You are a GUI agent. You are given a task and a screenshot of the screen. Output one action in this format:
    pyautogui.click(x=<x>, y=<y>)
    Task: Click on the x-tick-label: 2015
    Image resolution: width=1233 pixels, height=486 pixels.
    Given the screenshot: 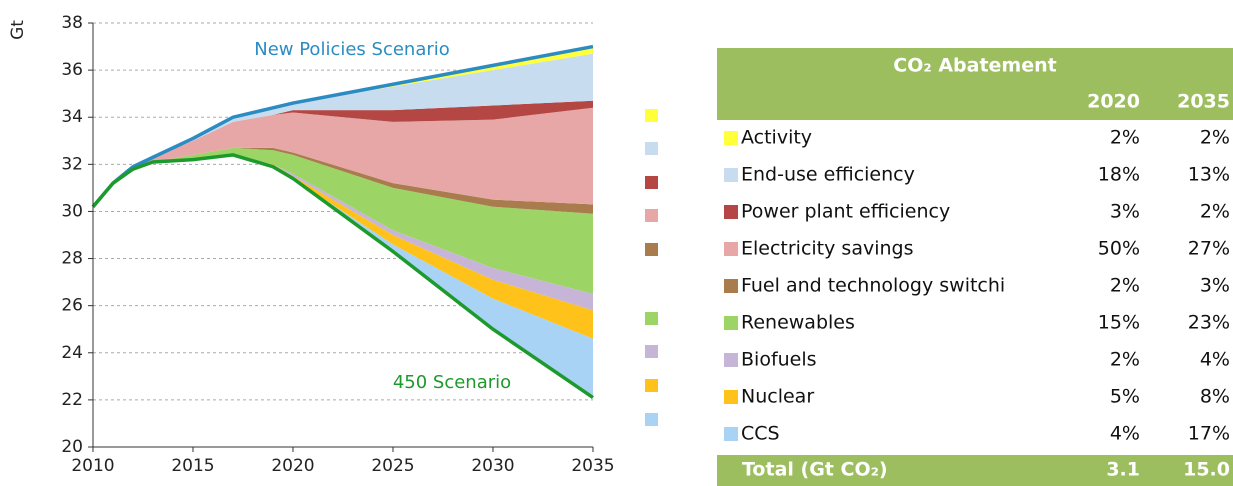 What is the action you would take?
    pyautogui.click(x=192, y=466)
    